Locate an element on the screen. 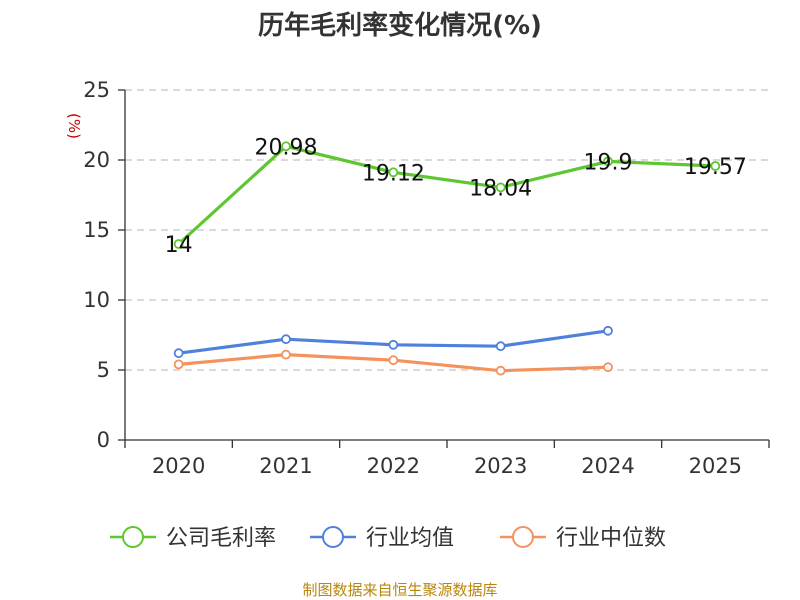 This screenshot has height=600, width=800. legend-label: 公司毛利率 is located at coordinates (221, 538).